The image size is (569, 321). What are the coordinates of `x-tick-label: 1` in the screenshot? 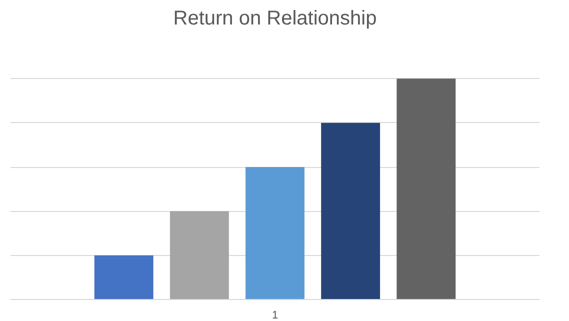 It's located at (275, 315).